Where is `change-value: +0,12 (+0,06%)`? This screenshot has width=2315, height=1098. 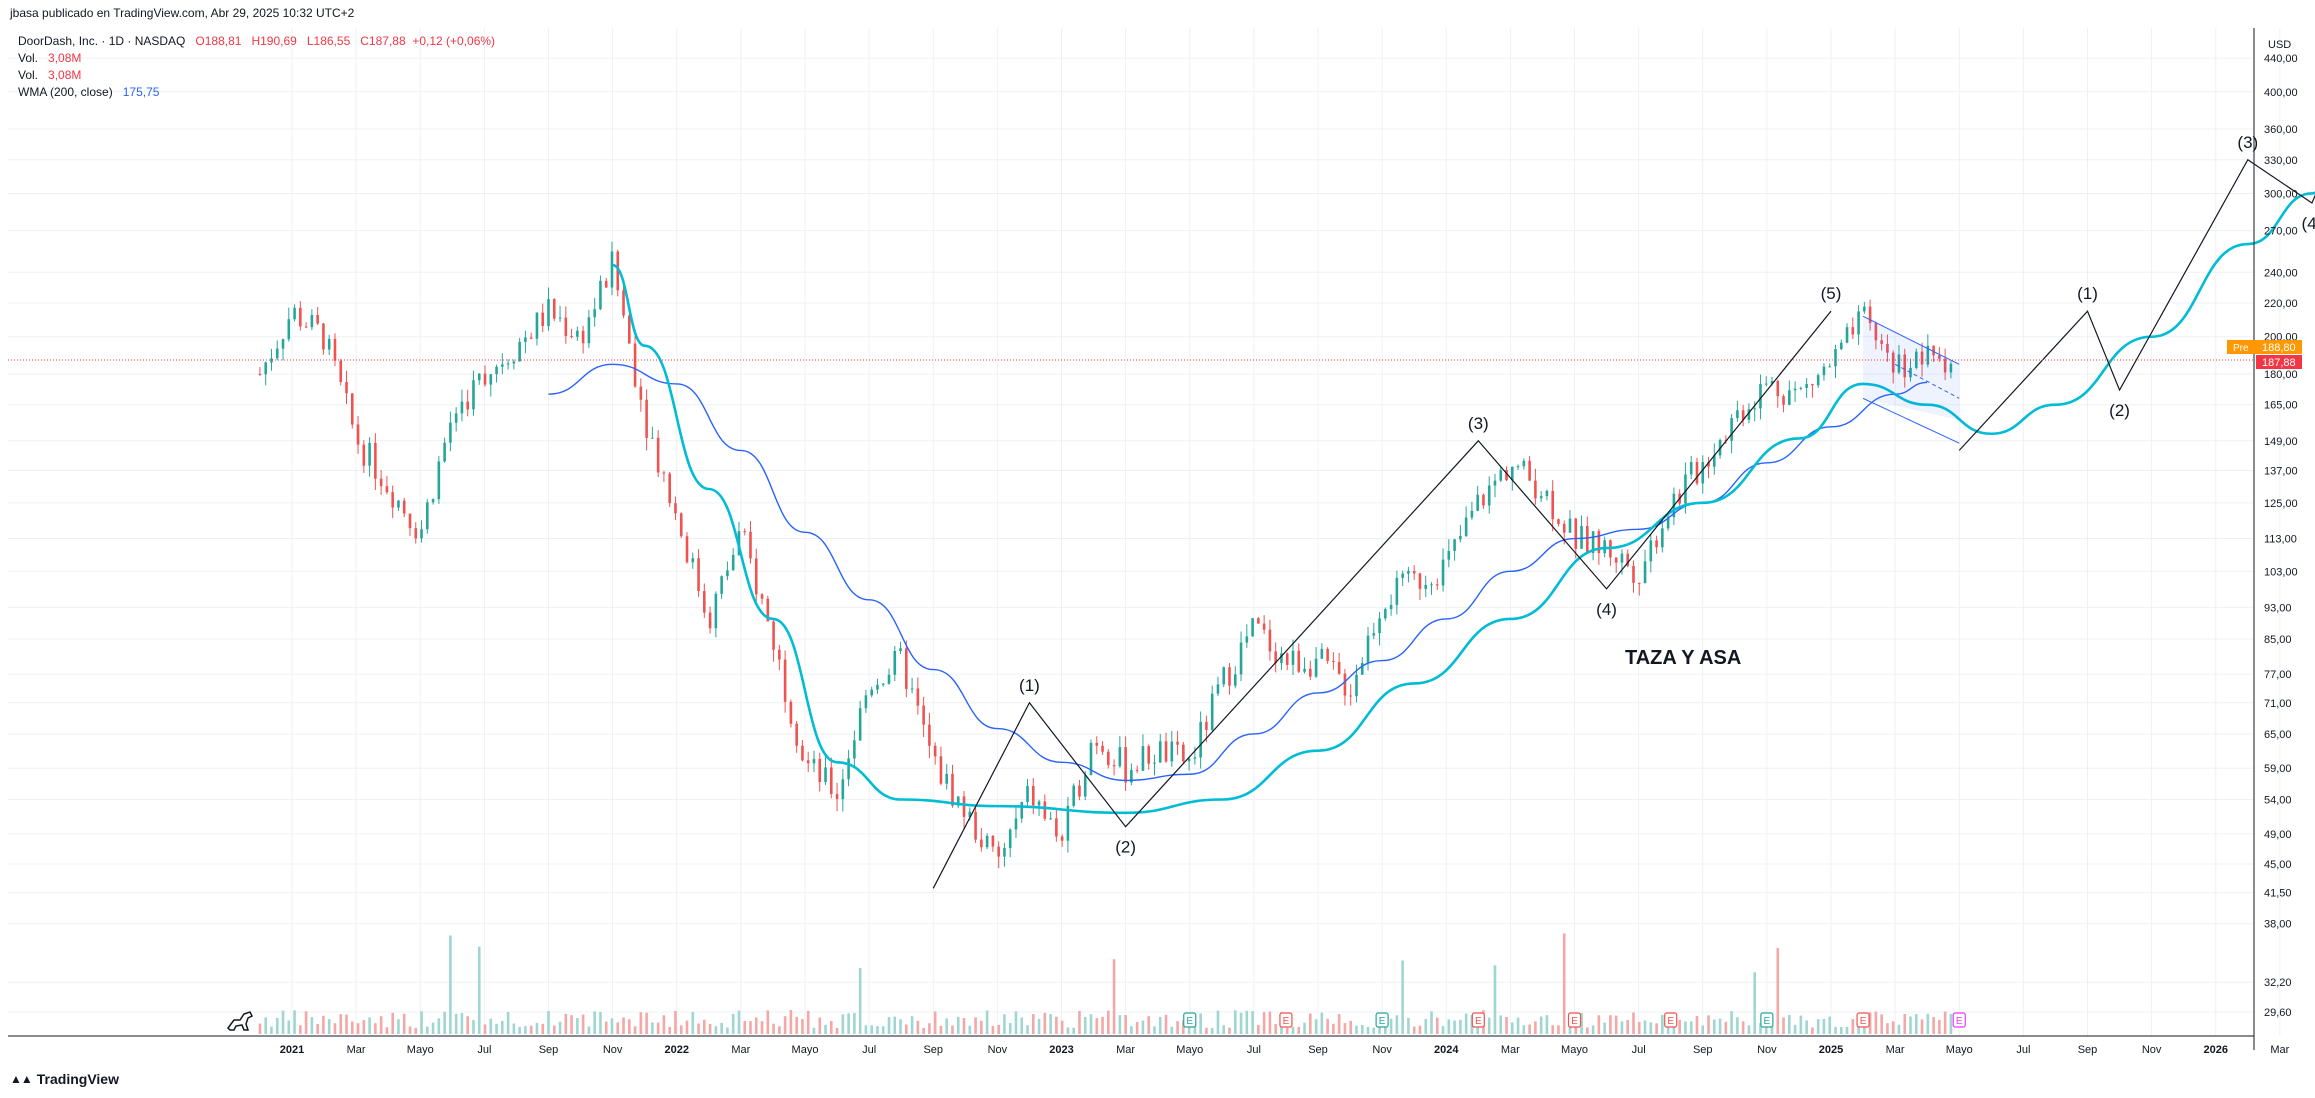
change-value: +0,12 (+0,06%) is located at coordinates (454, 41).